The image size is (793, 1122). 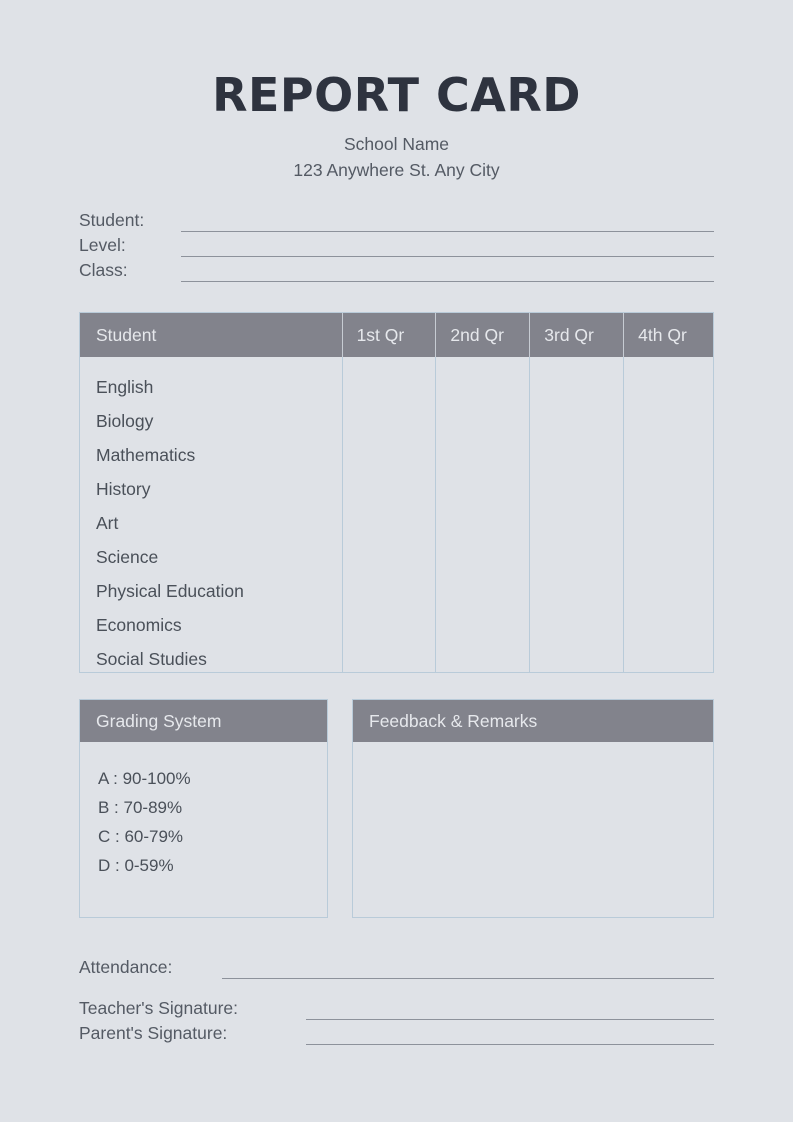 I want to click on teacher-signature-label: Teacher's Signature:, so click(x=158, y=1008).